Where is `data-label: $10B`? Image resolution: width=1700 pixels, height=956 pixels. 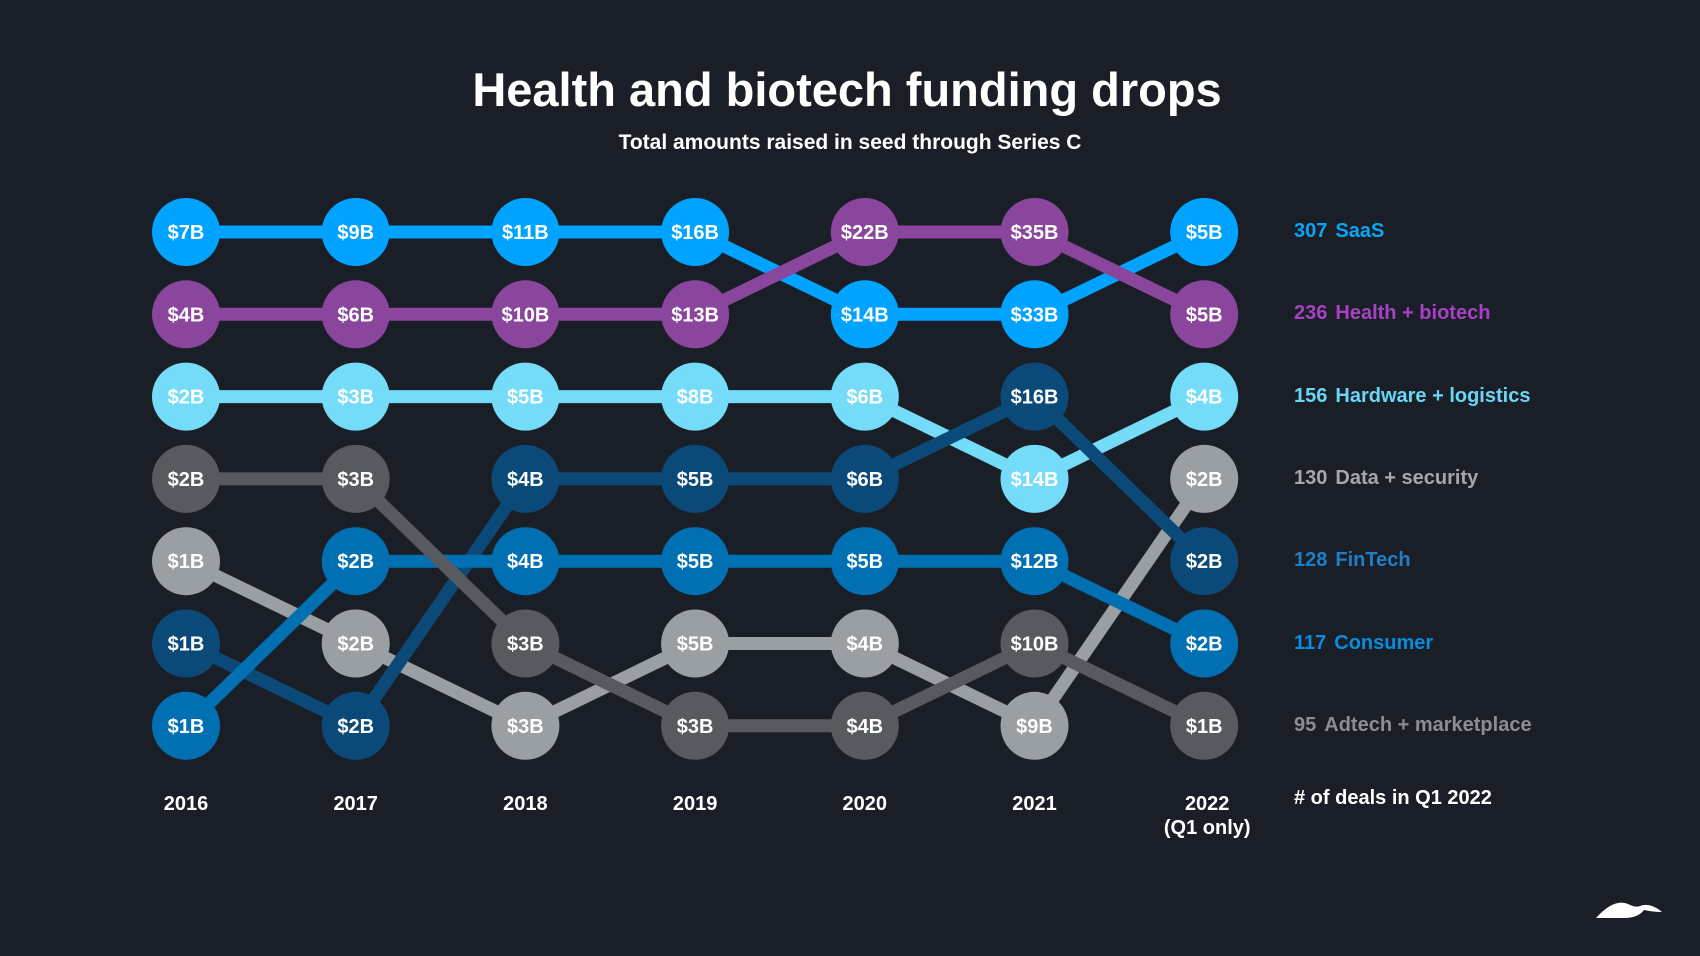 data-label: $10B is located at coordinates (1035, 645).